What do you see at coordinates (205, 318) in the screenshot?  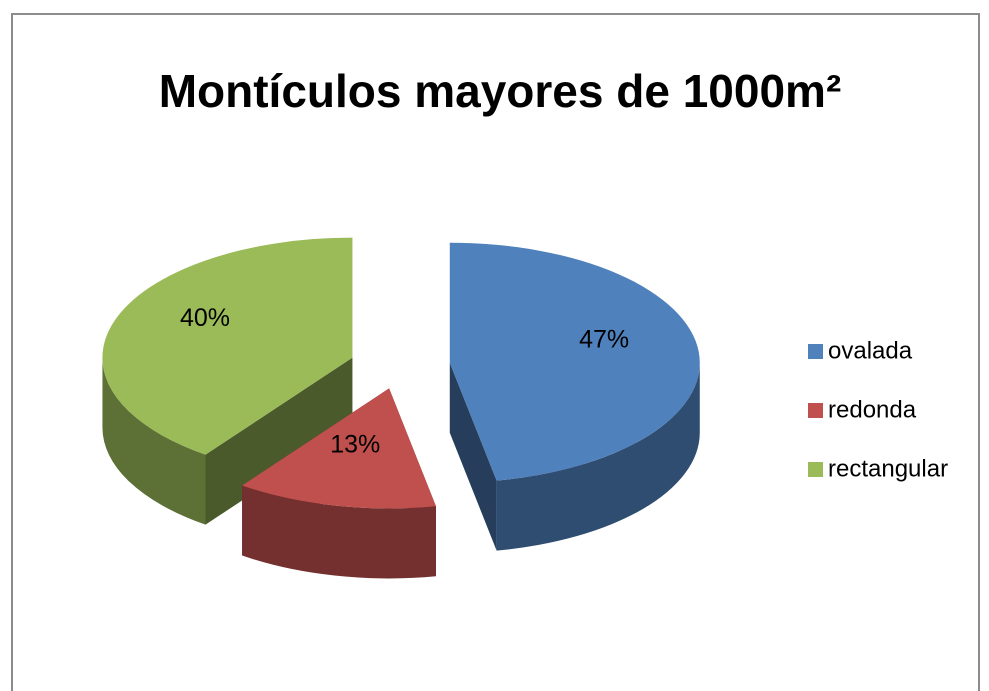 I see `data-label: 40%` at bounding box center [205, 318].